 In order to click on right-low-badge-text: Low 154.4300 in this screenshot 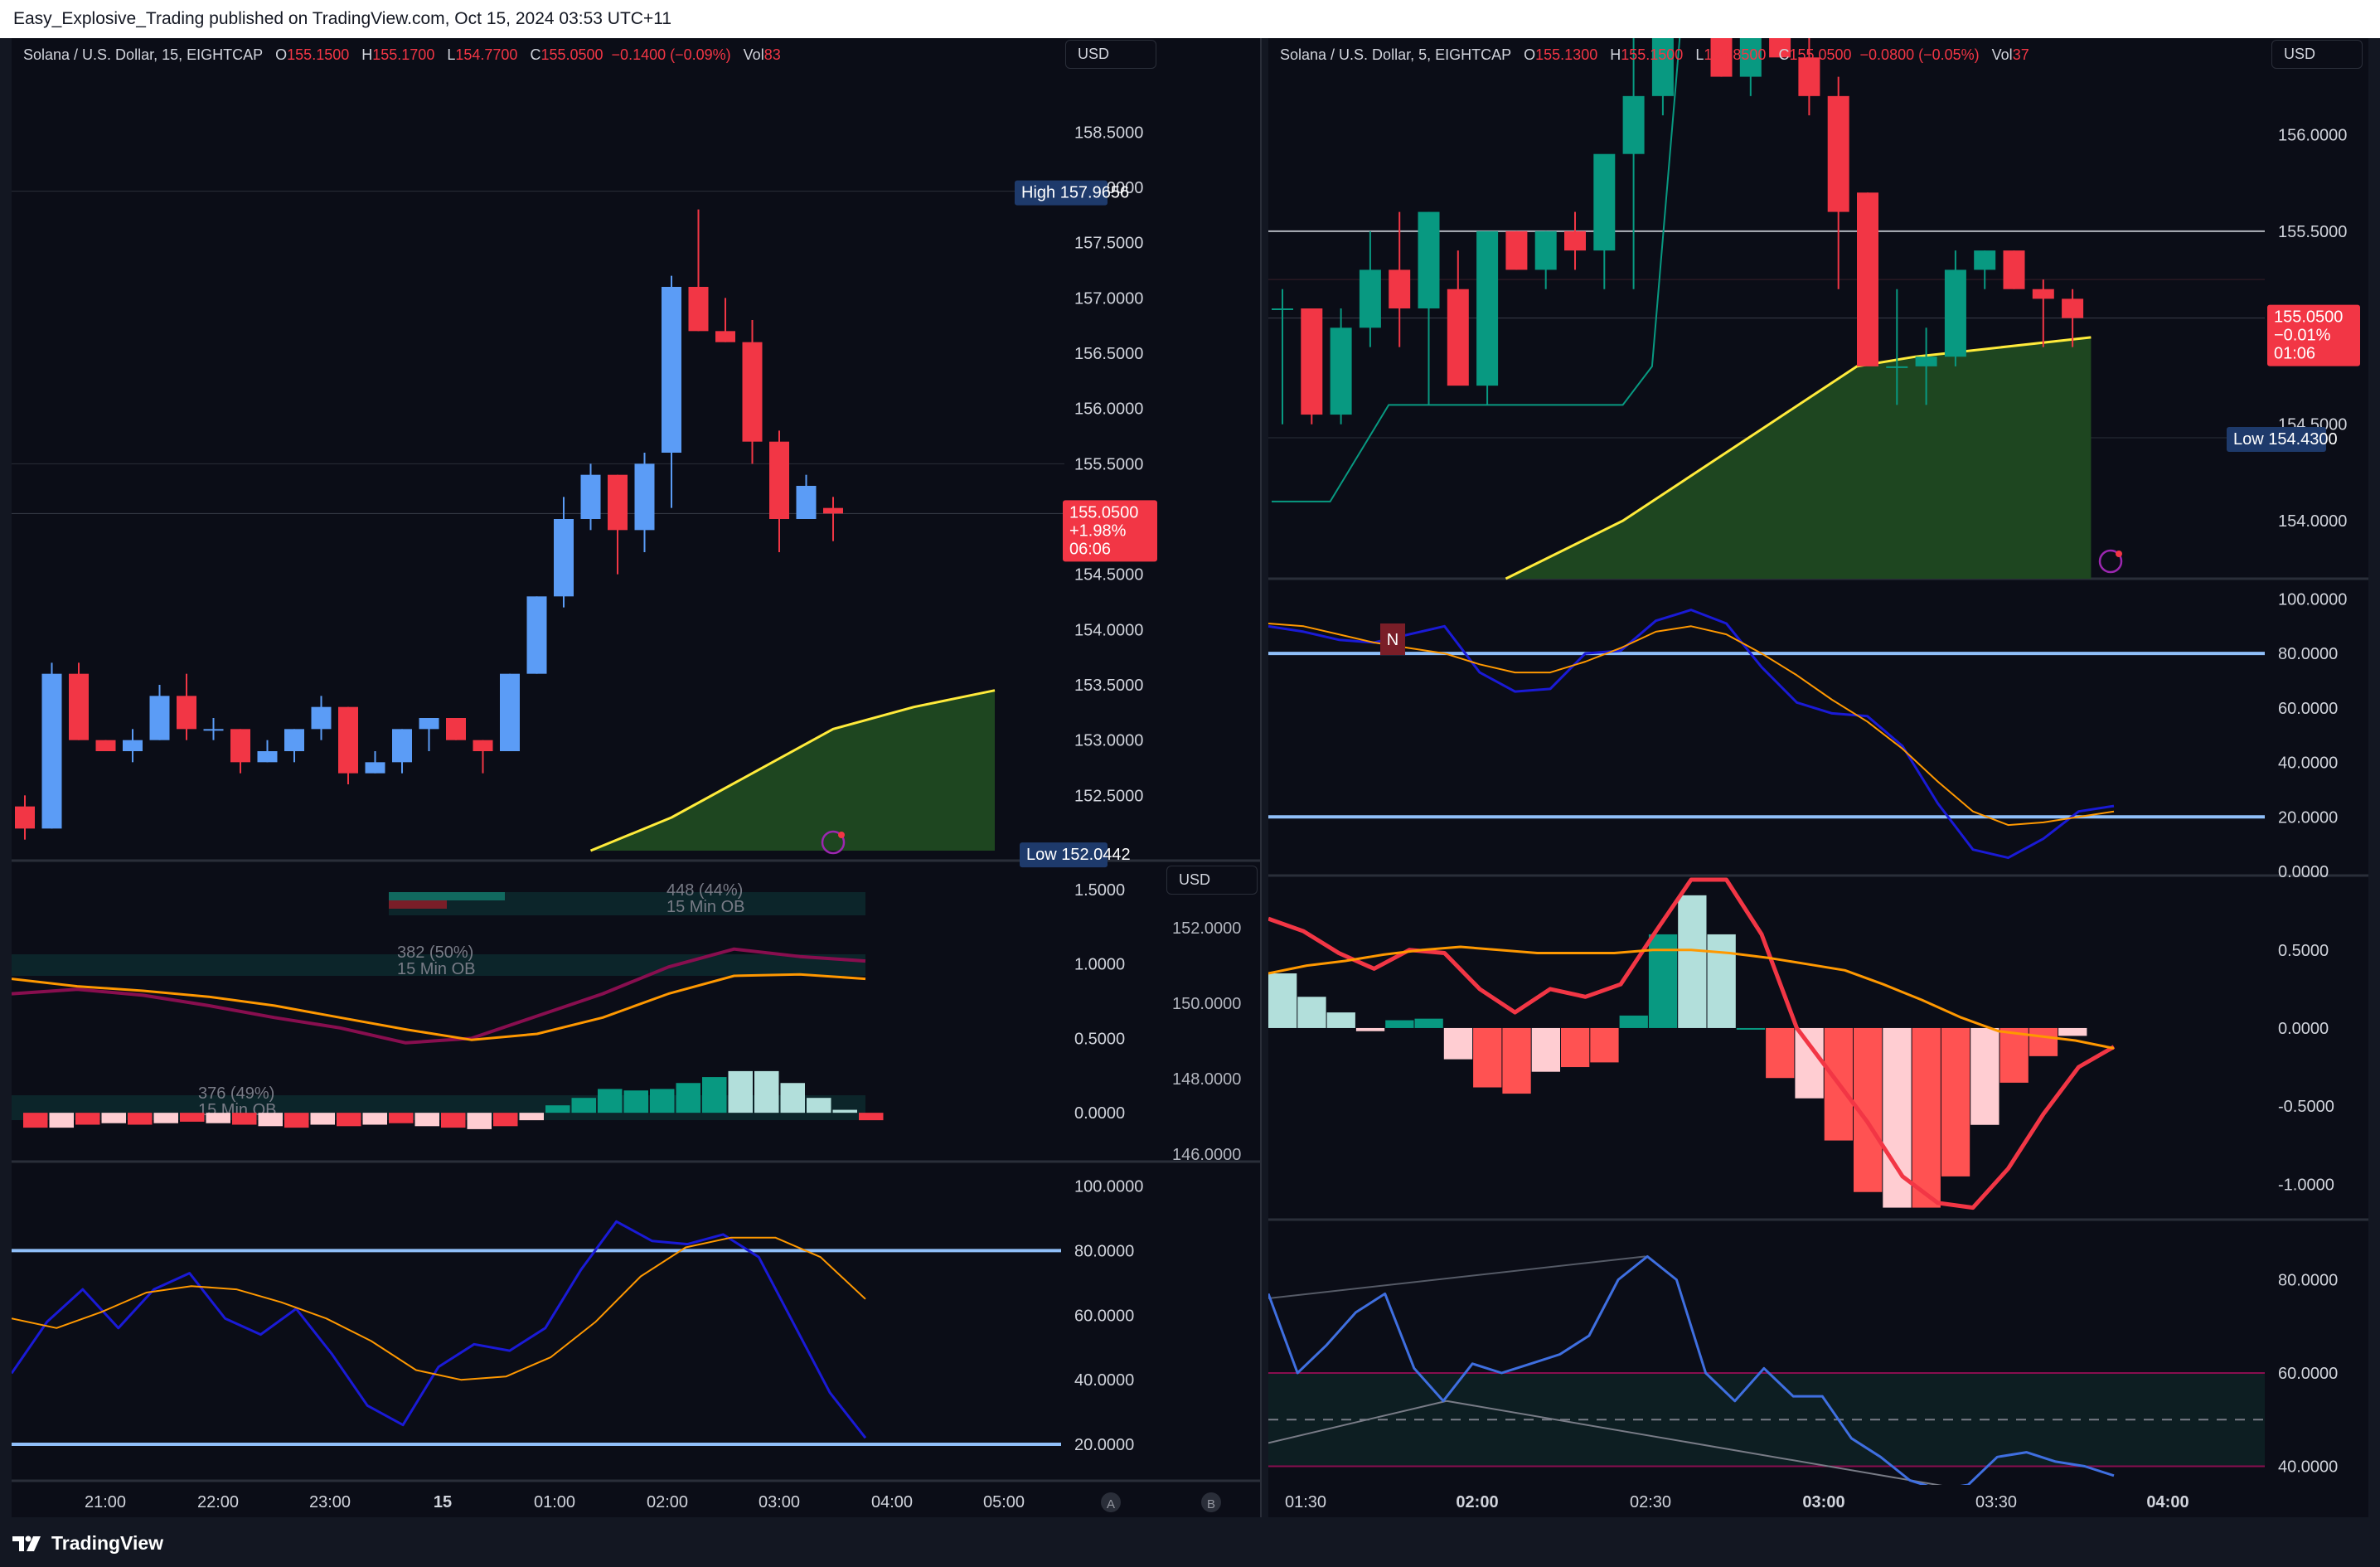, I will do `click(2285, 439)`.